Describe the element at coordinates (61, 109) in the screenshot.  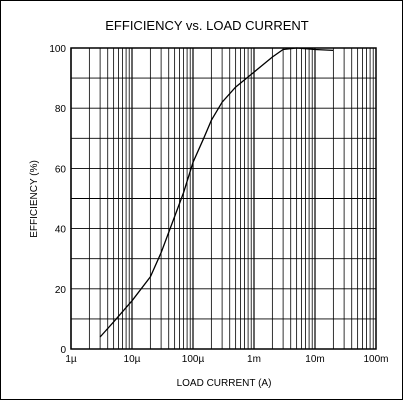
I see `y-tick-label: 80` at that location.